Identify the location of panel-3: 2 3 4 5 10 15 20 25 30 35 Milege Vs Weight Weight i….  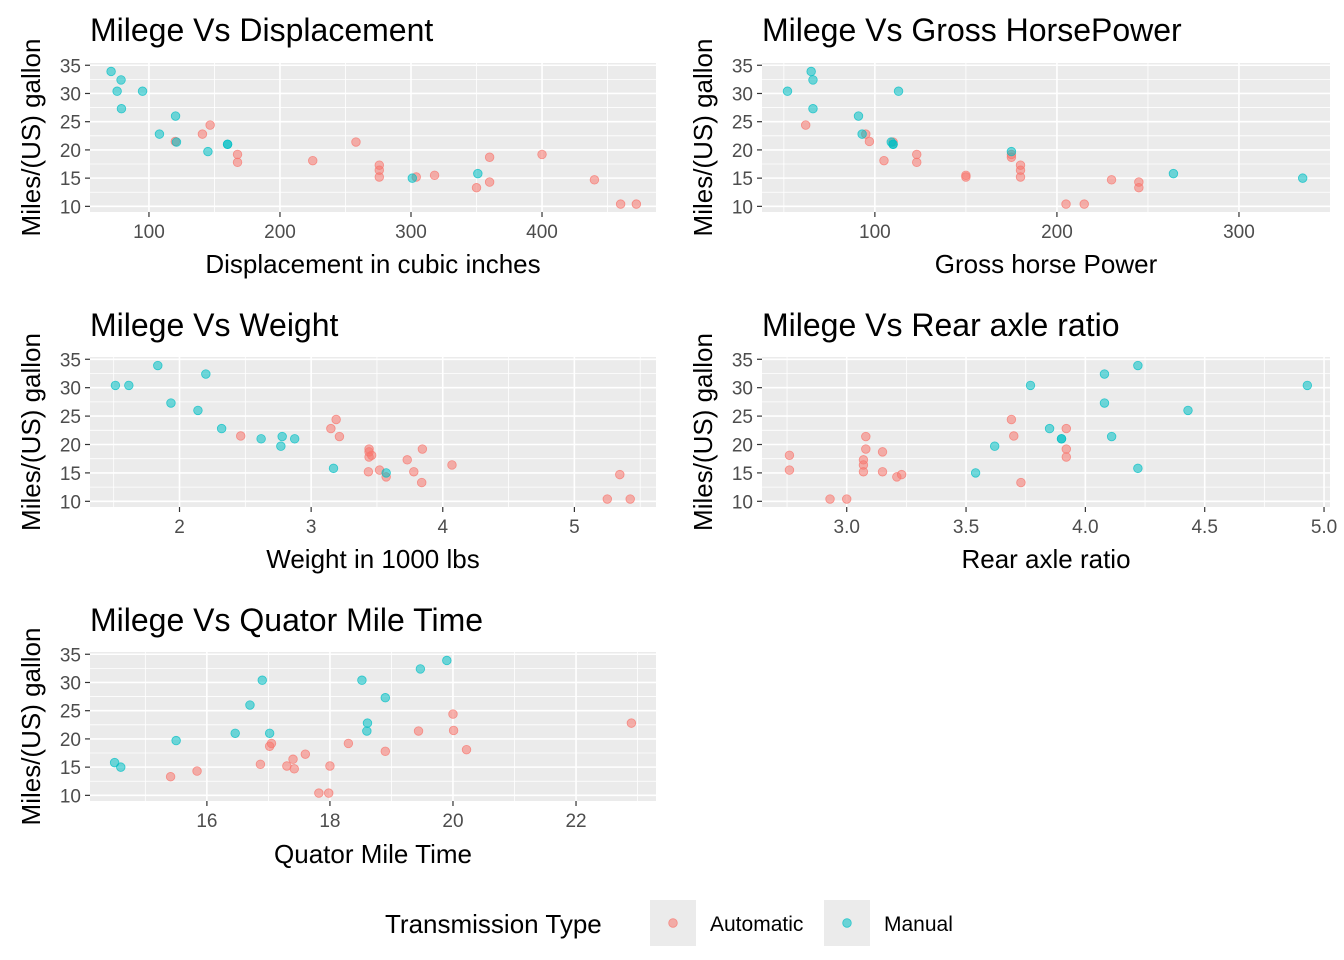
(336, 440).